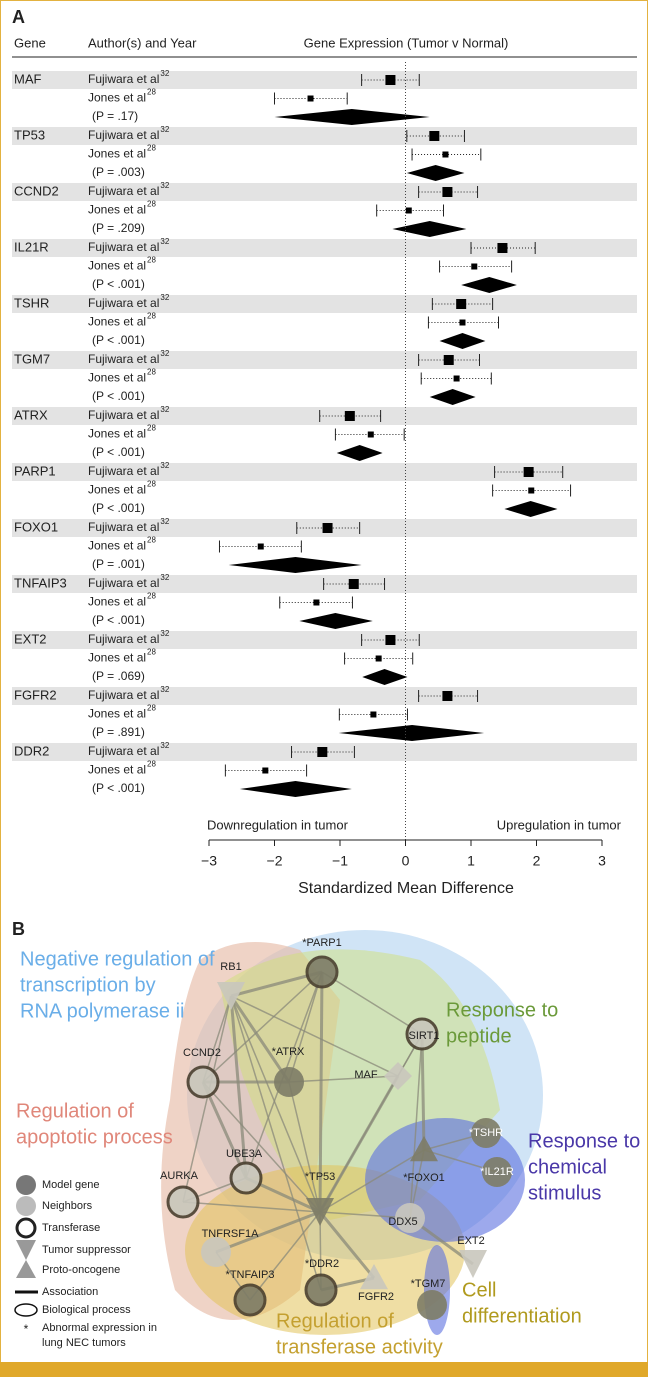 The image size is (648, 1377). What do you see at coordinates (117, 959) in the screenshot?
I see `process-label: Negative regulation of` at bounding box center [117, 959].